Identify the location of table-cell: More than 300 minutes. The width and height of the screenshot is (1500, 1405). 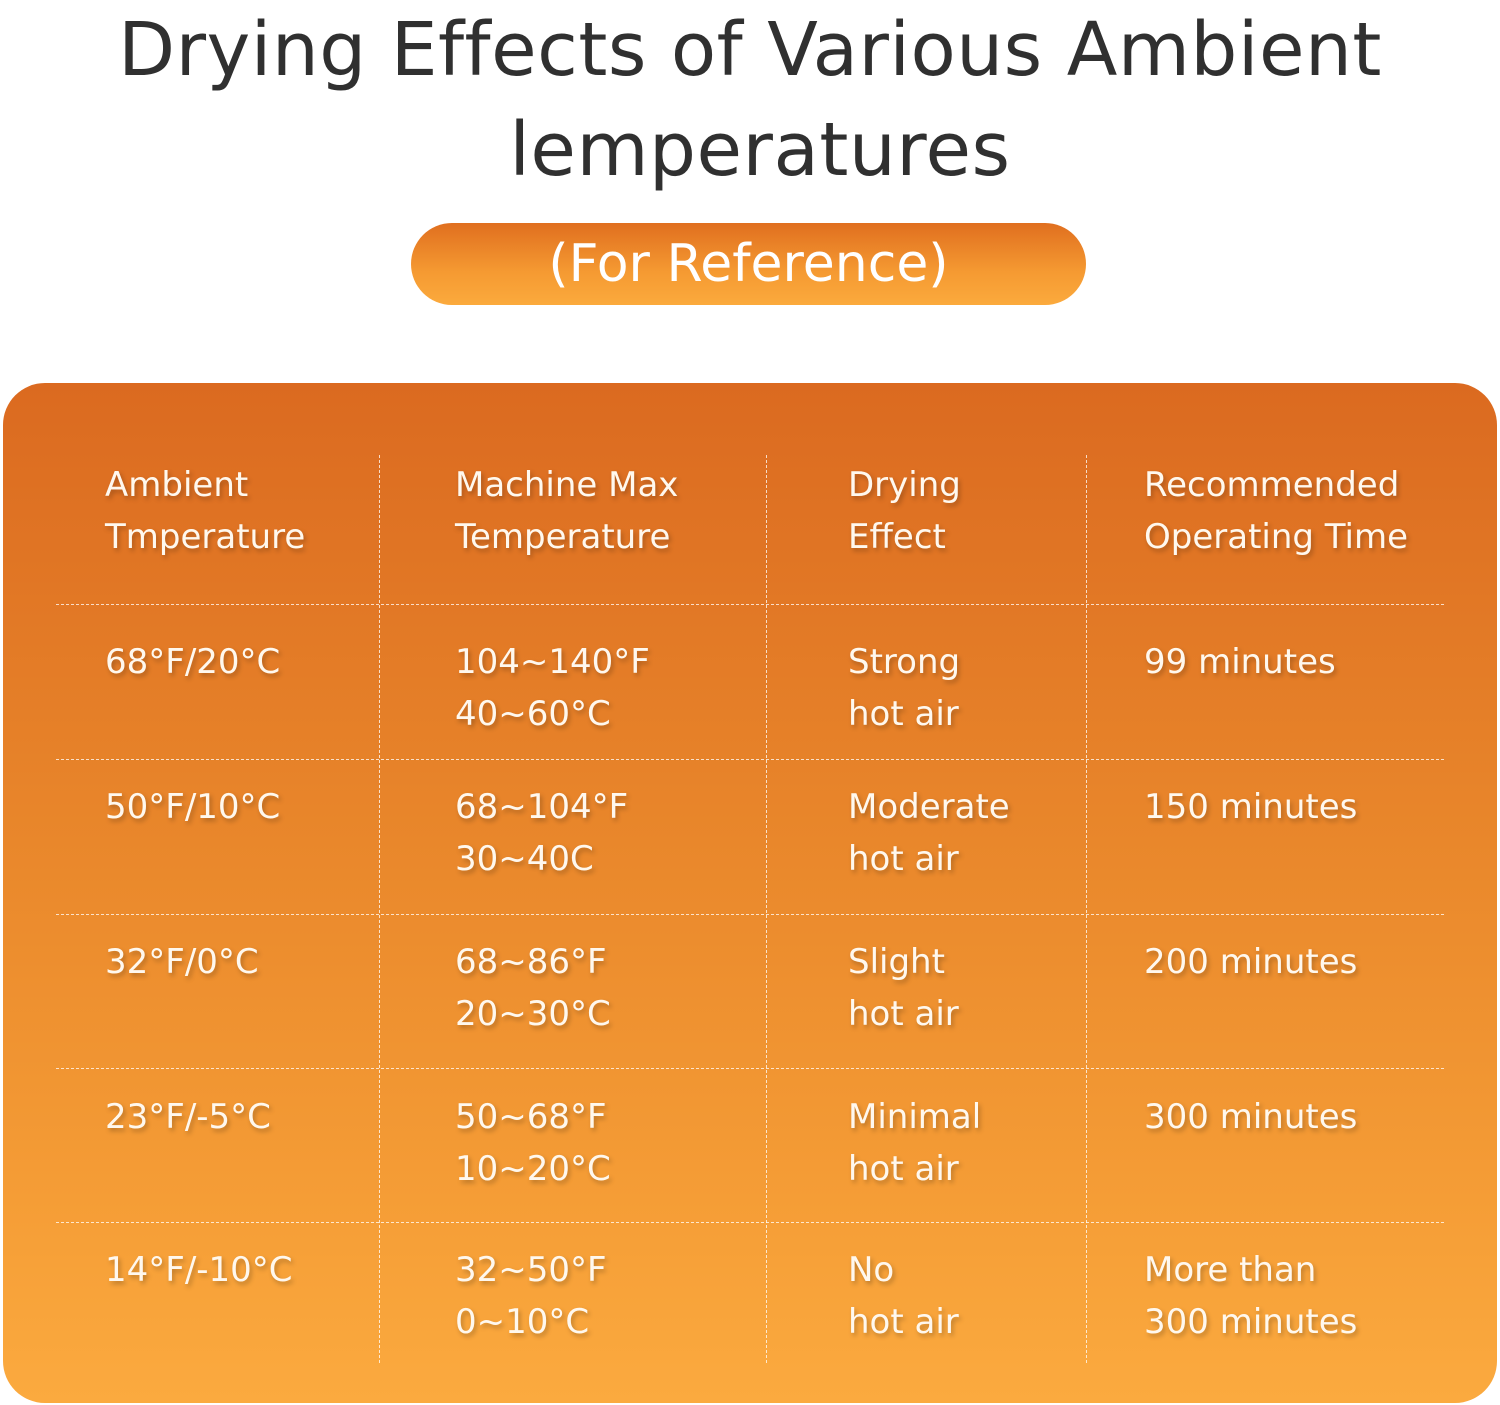
(1250, 1296).